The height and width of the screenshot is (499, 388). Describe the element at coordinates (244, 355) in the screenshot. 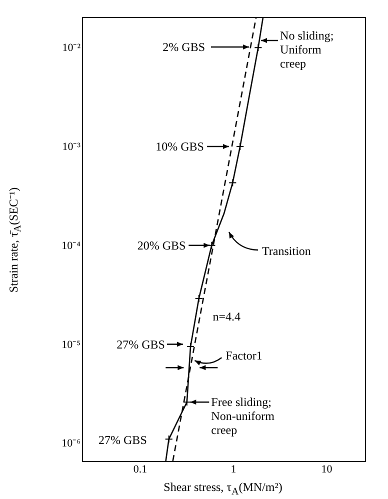

I see `annotation: Factor1` at that location.